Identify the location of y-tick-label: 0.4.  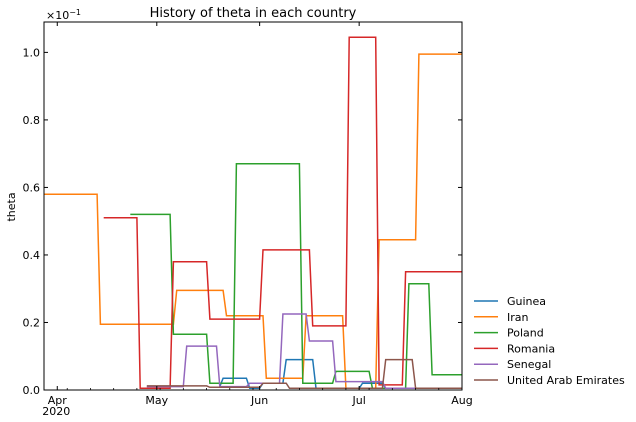
(32, 255).